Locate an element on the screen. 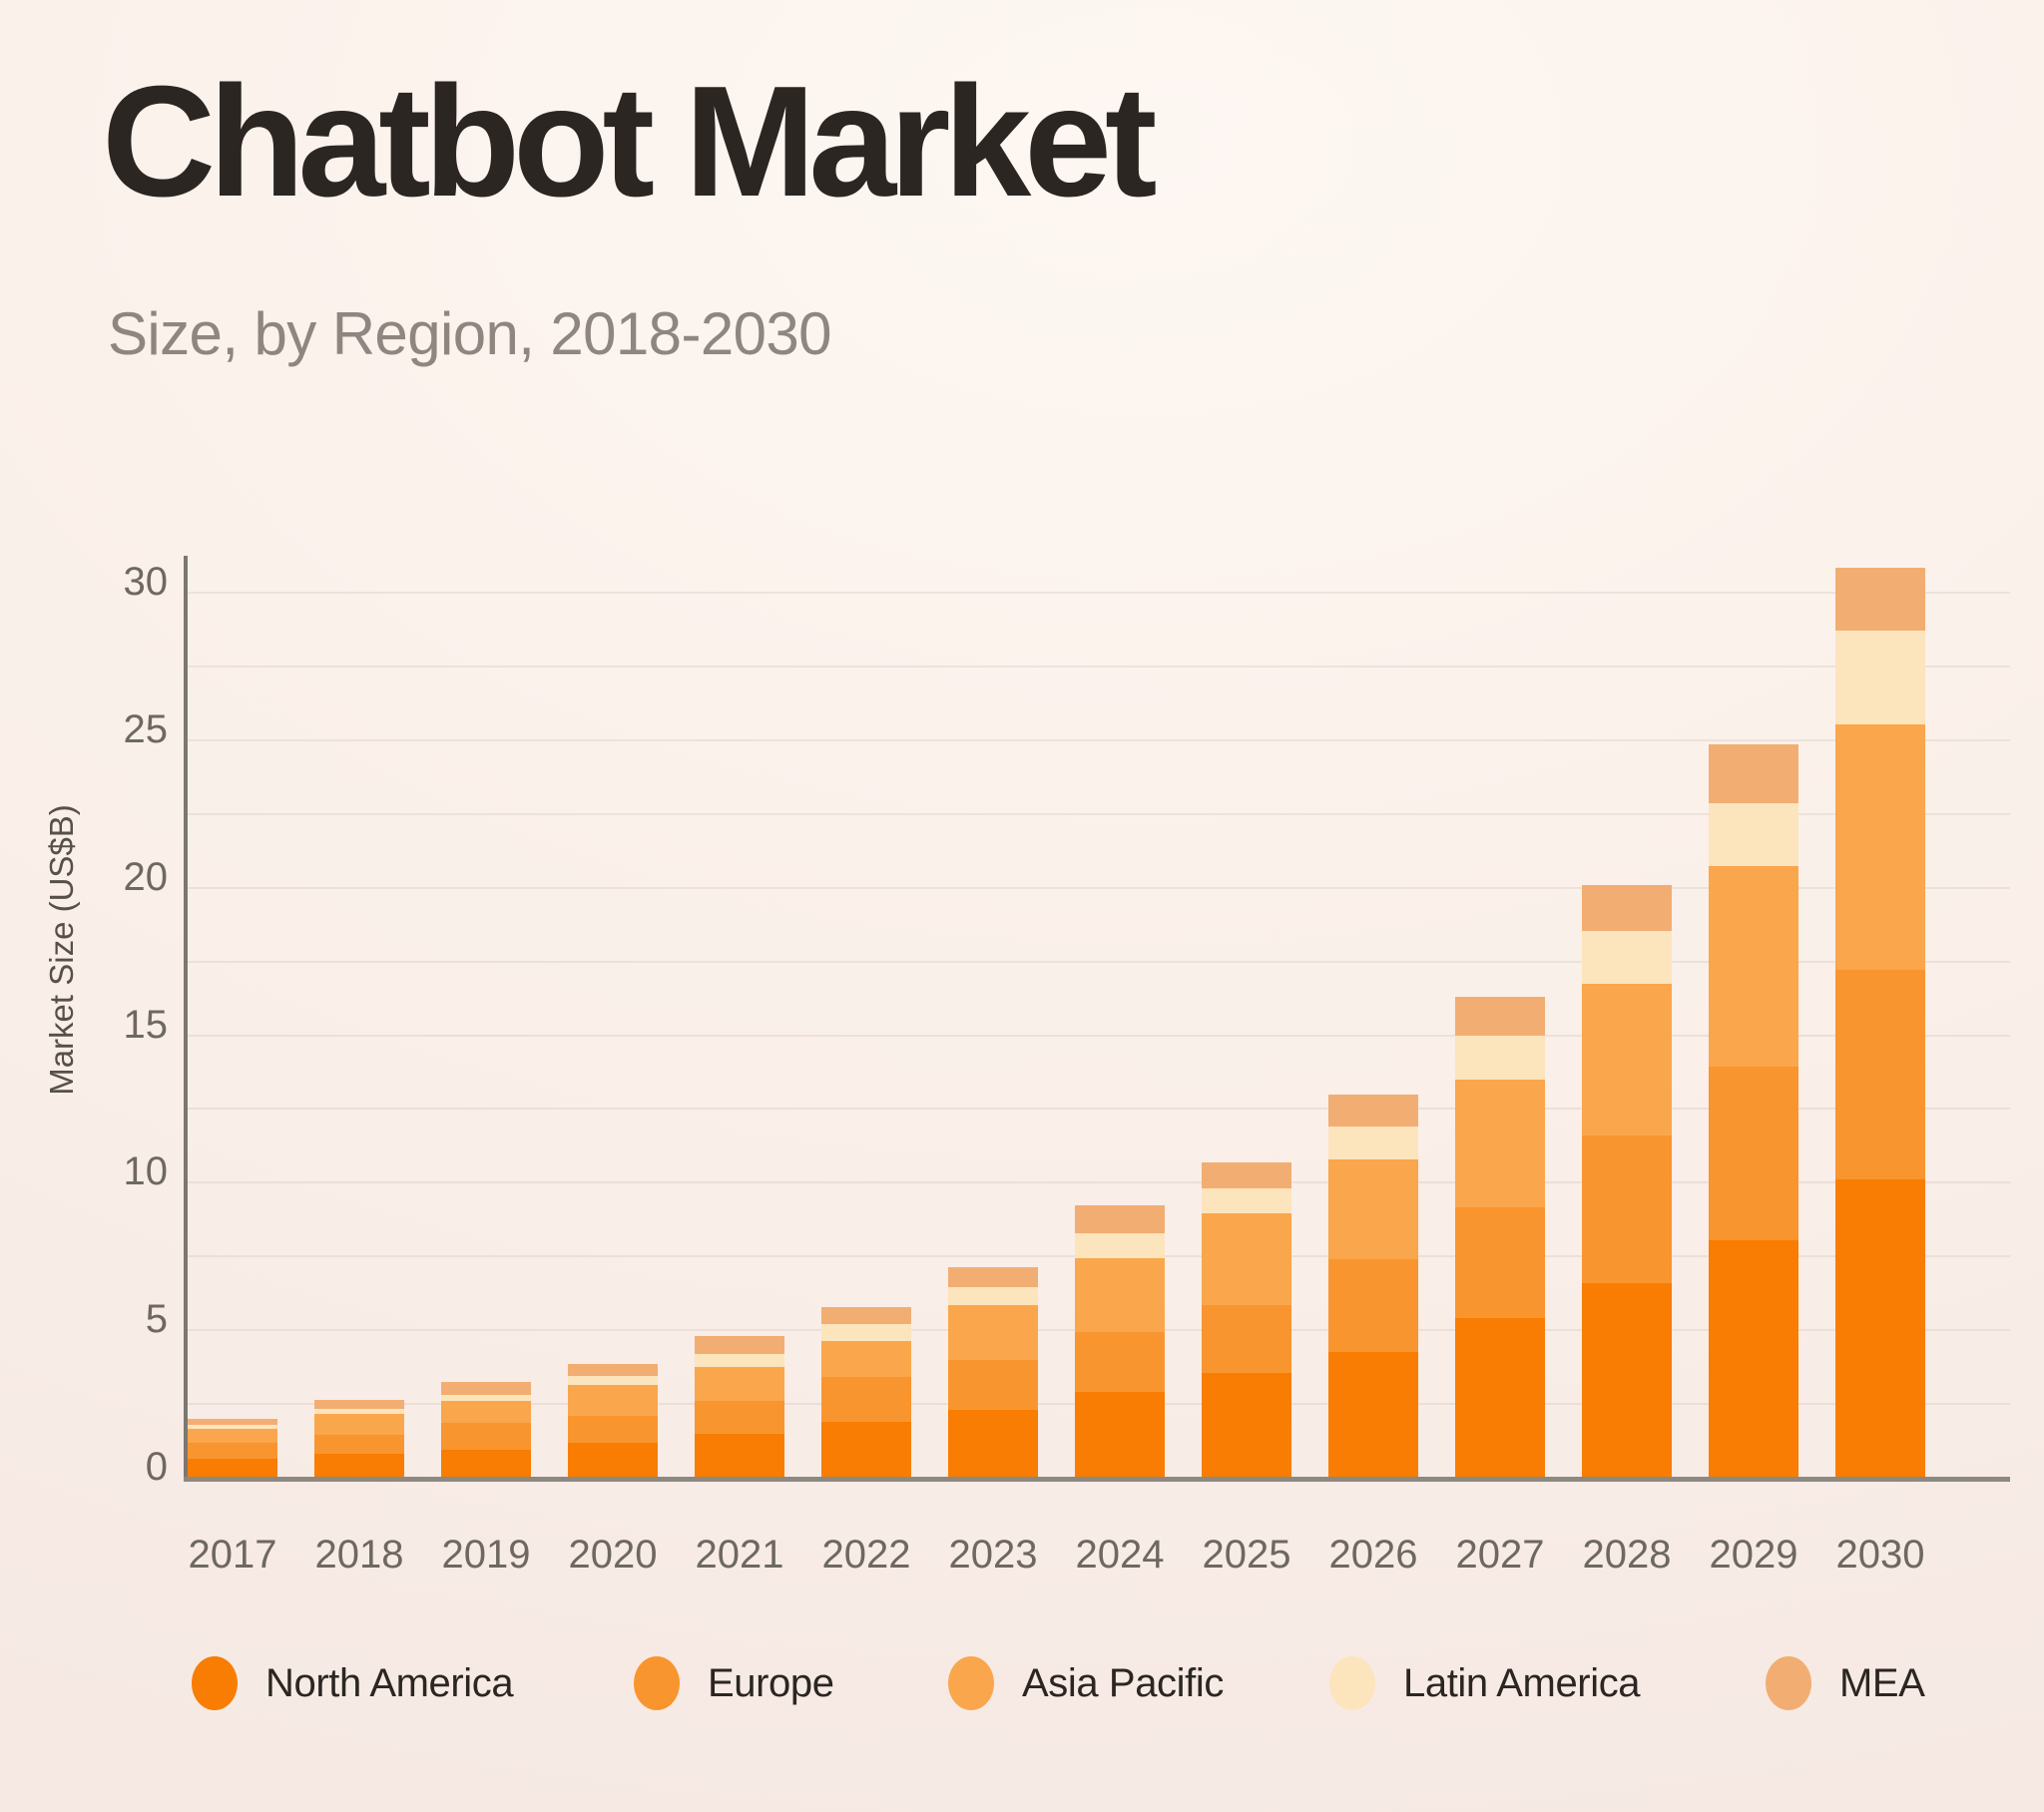 This screenshot has width=2044, height=1812. x-tick-label: 2018 is located at coordinates (359, 1555).